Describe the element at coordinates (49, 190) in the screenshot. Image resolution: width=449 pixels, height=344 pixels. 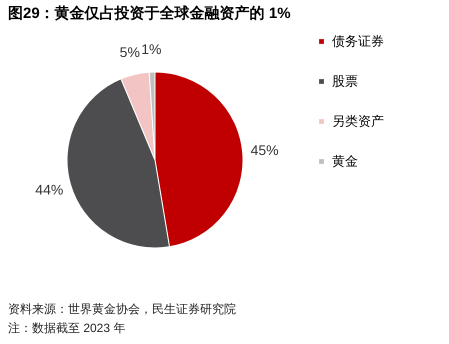
I see `data-label: 44%` at that location.